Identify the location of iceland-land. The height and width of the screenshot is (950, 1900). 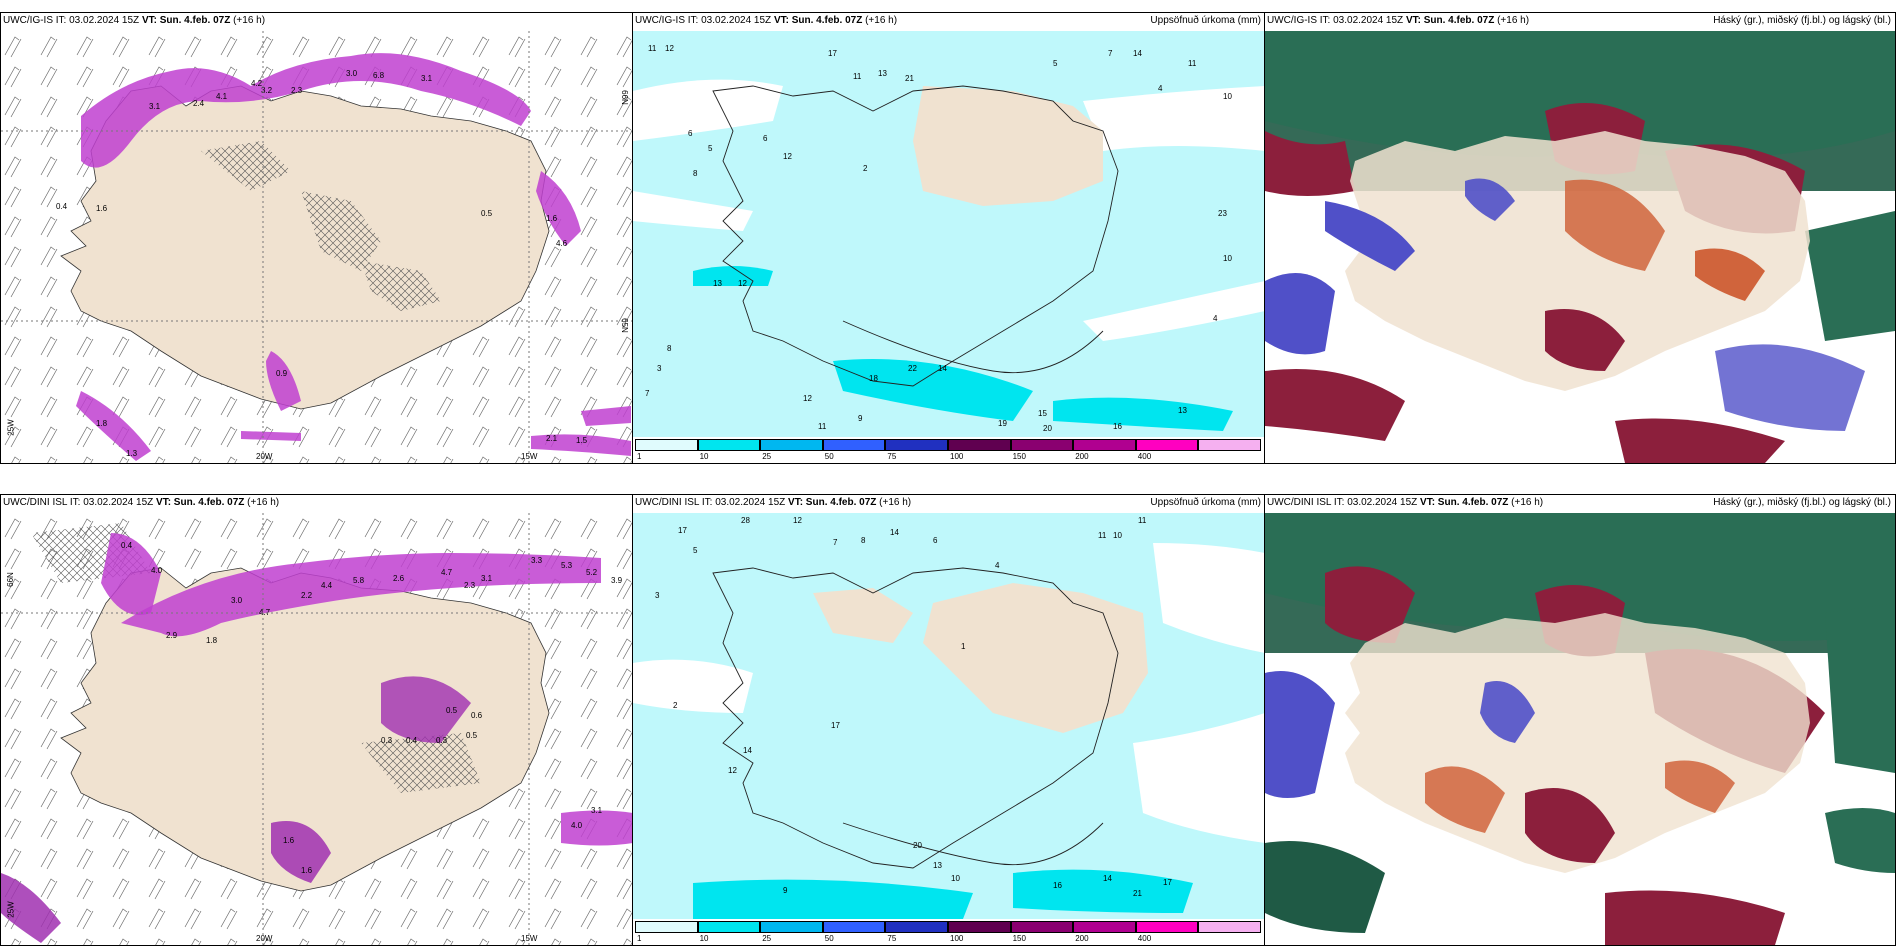
(305, 247).